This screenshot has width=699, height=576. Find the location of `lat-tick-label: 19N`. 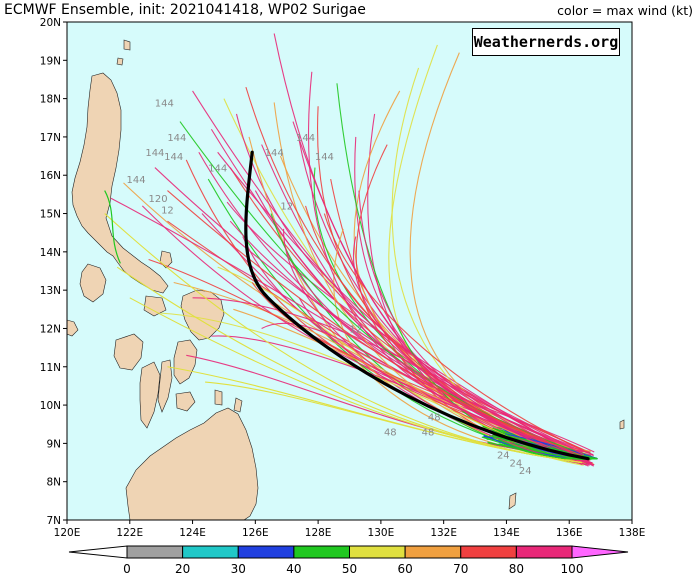

lat-tick-label: 19N is located at coordinates (50, 61).